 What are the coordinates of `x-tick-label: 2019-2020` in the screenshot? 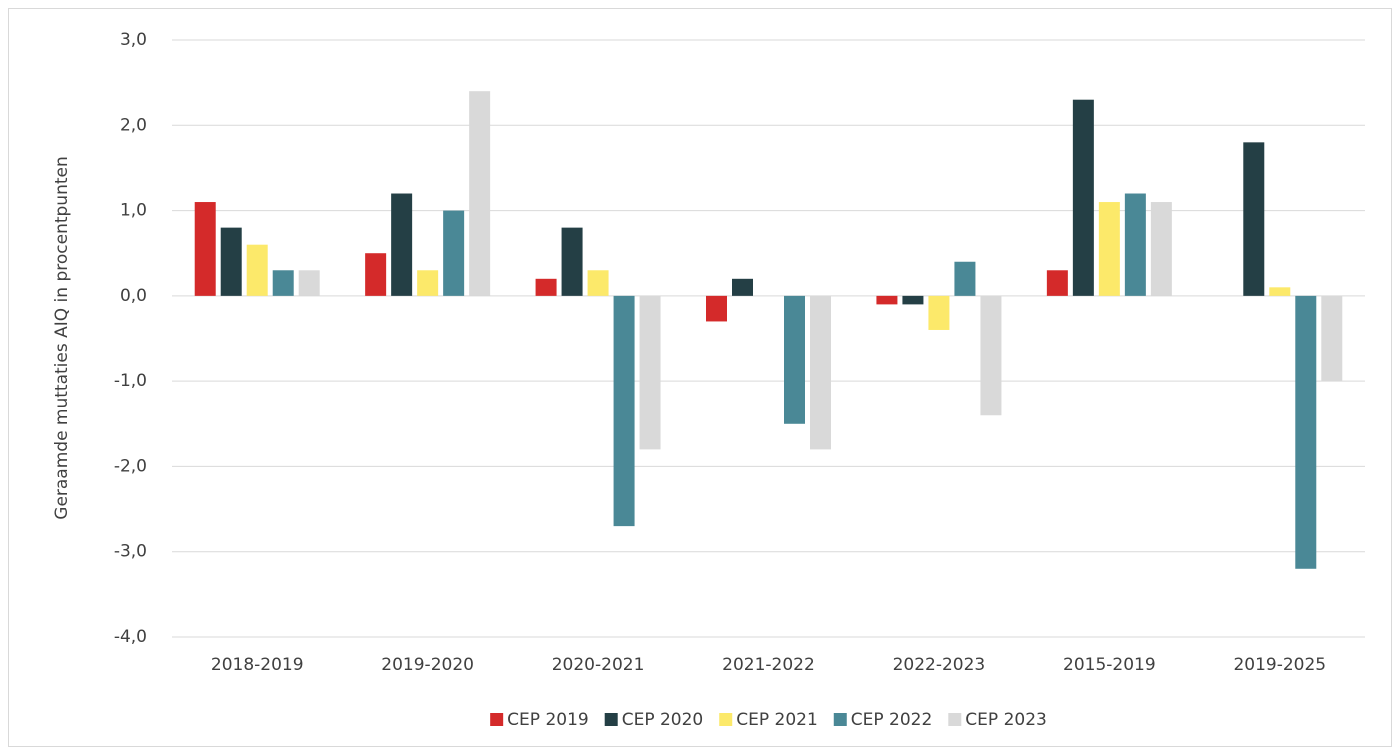 It's located at (427, 665).